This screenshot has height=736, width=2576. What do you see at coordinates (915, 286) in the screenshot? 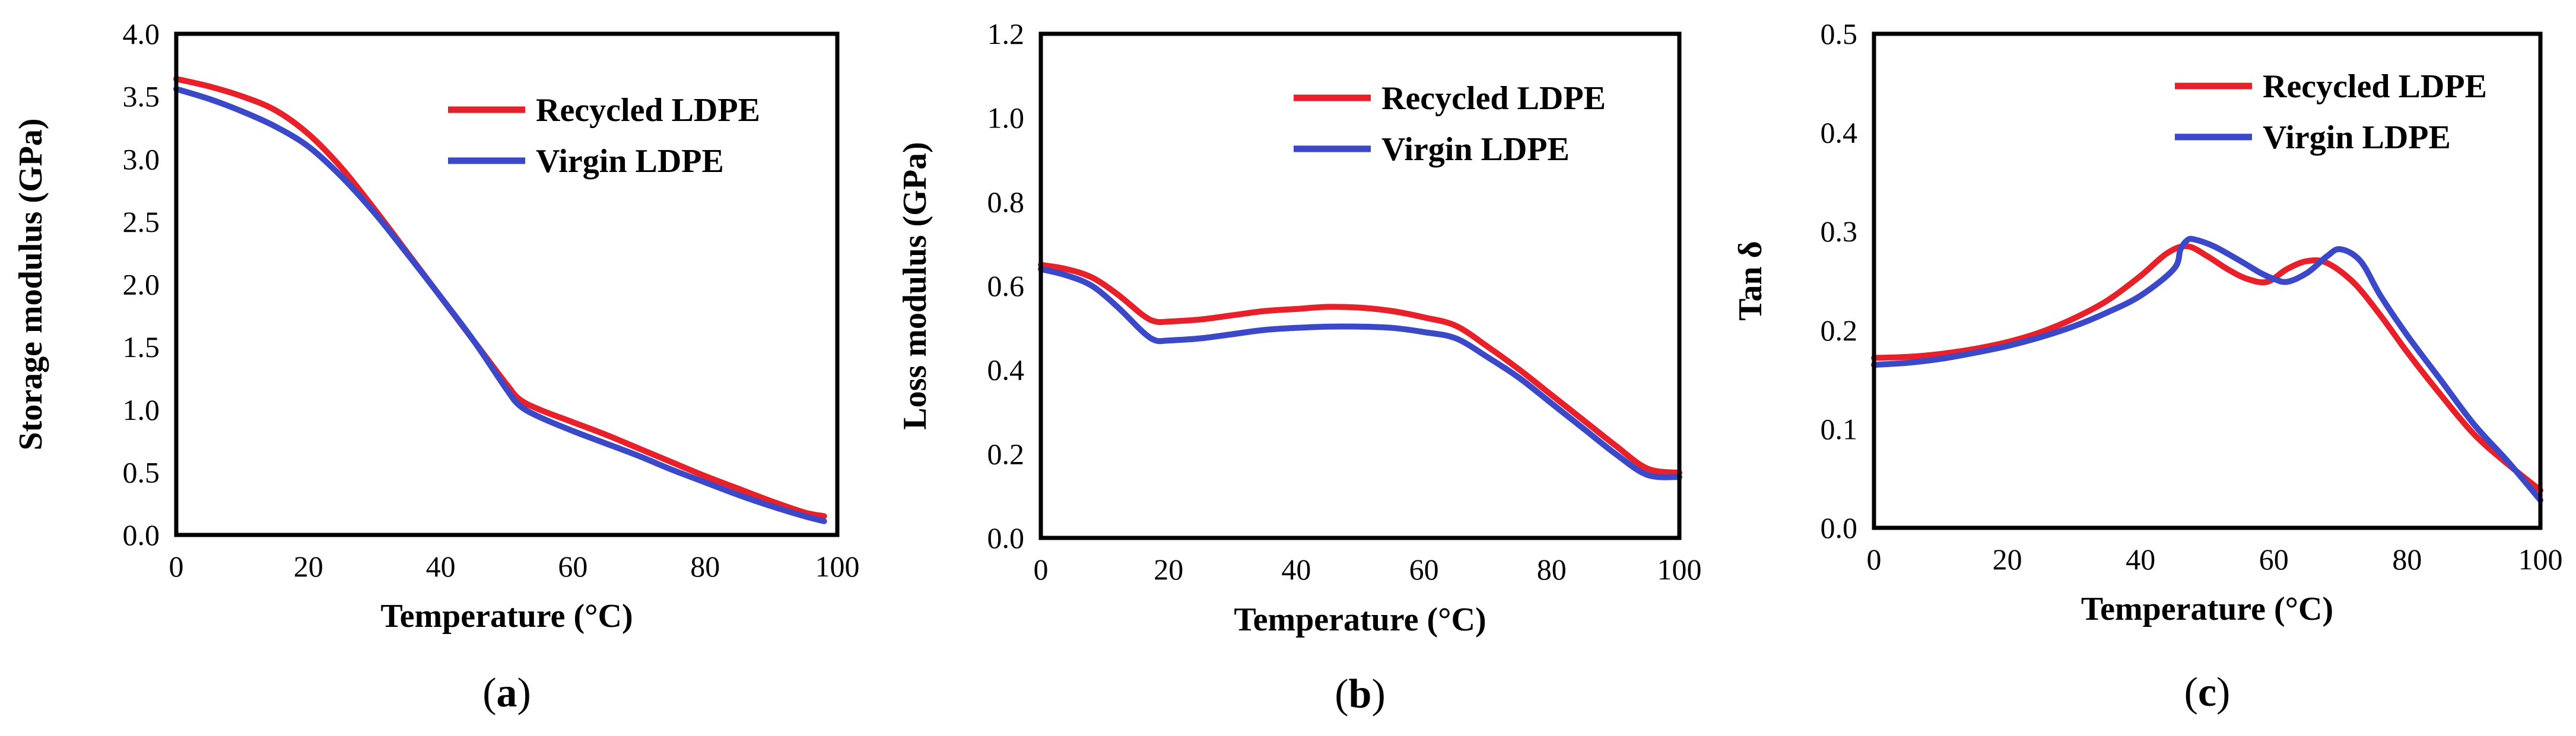
I see `y-axis-label: Loss modulus (GPa)` at bounding box center [915, 286].